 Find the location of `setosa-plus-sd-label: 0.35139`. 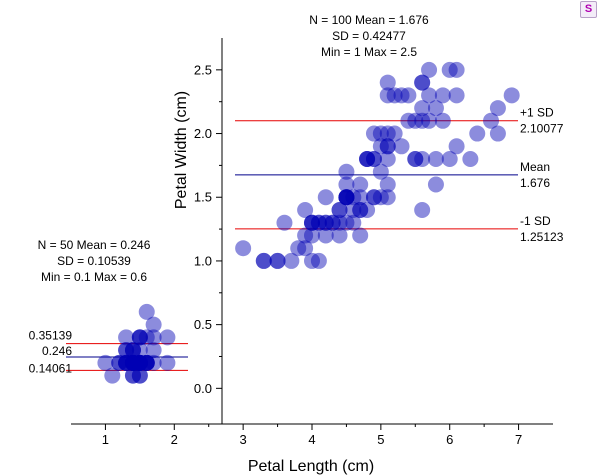

setosa-plus-sd-label: 0.35139 is located at coordinates (51, 336).